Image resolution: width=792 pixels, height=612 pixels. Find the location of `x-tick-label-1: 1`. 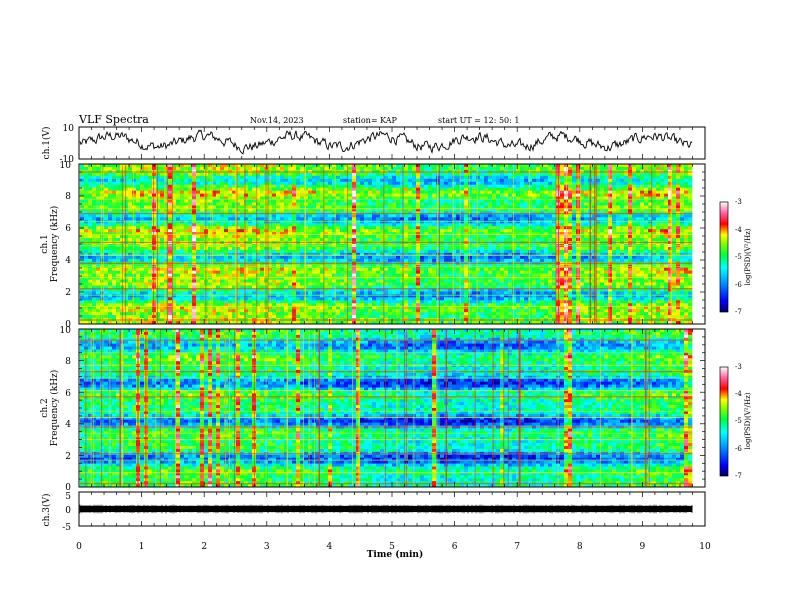

x-tick-label-1: 1 is located at coordinates (142, 547).